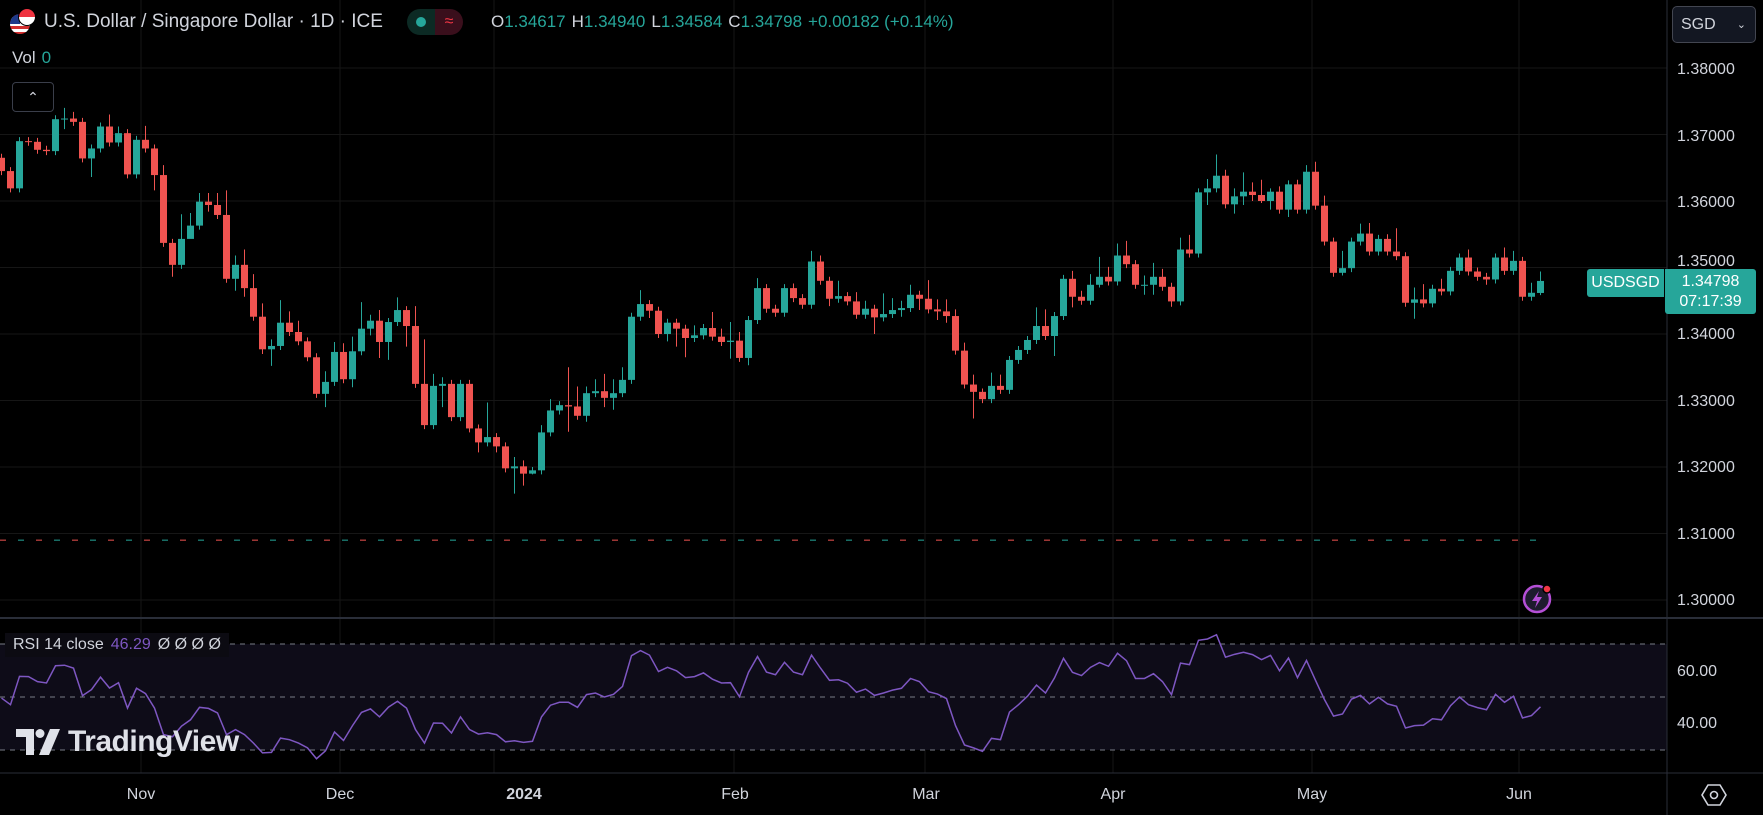  What do you see at coordinates (24, 57) in the screenshot?
I see `volume-label: Vol` at bounding box center [24, 57].